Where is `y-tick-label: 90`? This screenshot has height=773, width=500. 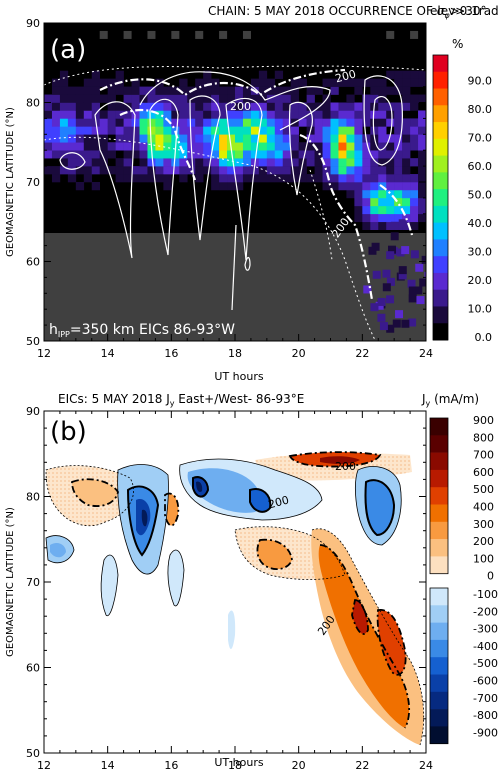 y-tick-label: 90 is located at coordinates (33, 411).